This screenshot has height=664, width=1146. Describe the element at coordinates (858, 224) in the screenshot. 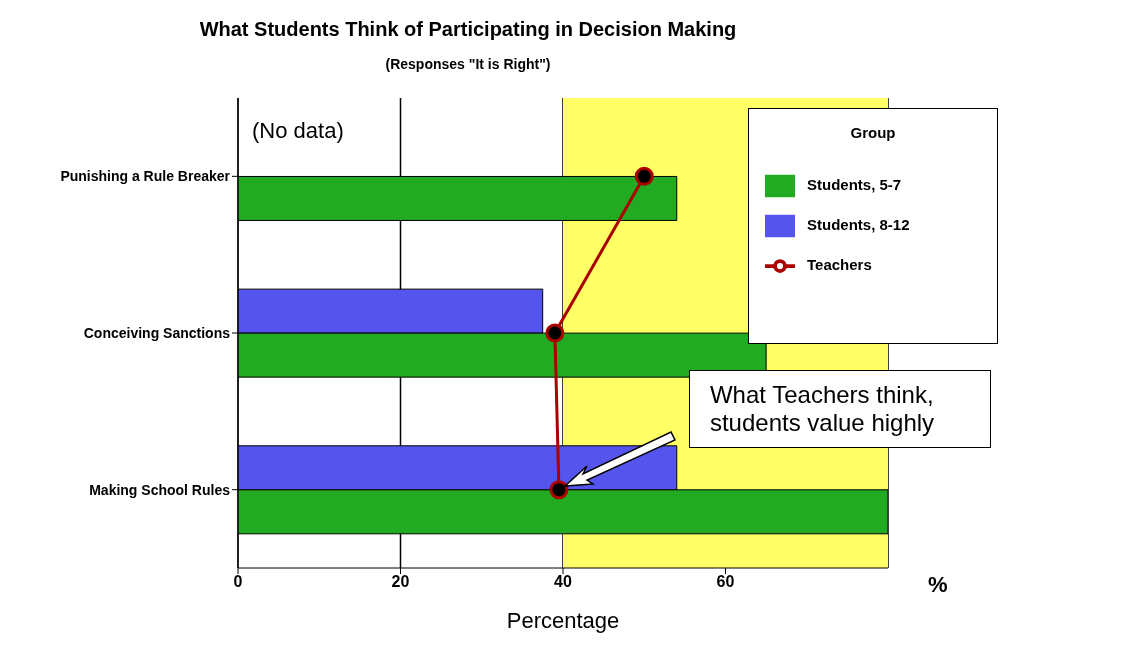

I see `legend-label: Students, 8-12` at that location.